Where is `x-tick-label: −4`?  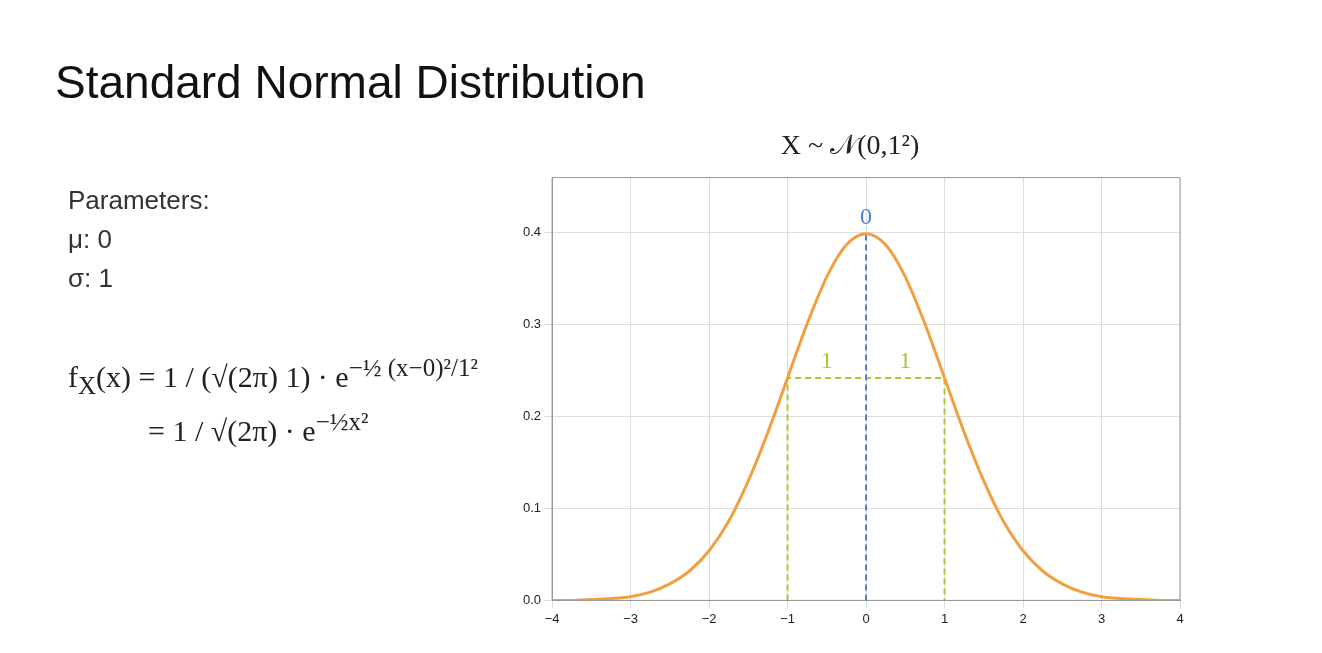
x-tick-label: −4 is located at coordinates (552, 618).